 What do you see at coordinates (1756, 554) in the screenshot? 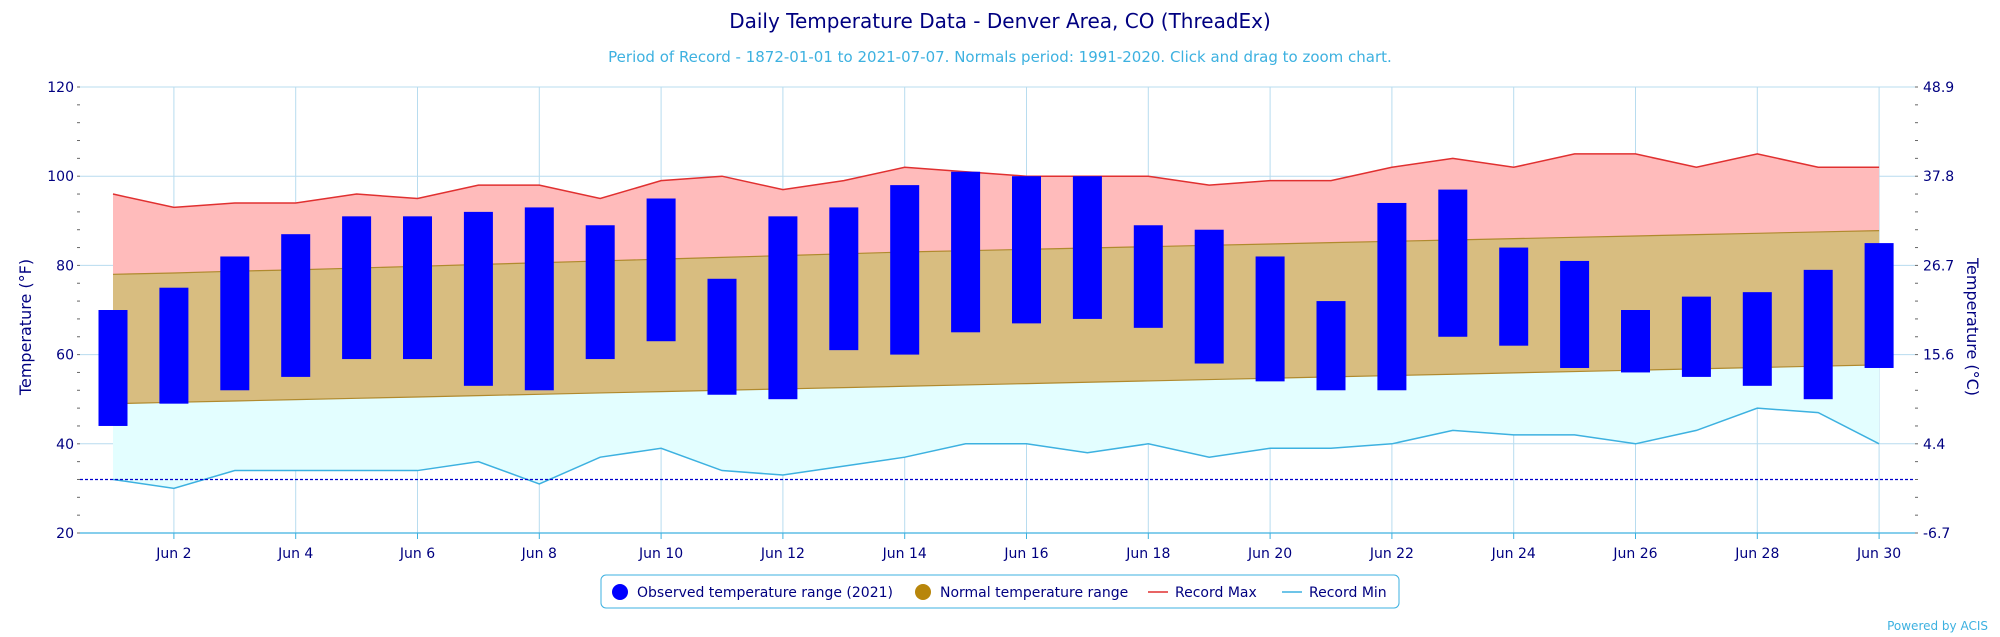
I see `x-tick-label: Jun 28` at bounding box center [1756, 554].